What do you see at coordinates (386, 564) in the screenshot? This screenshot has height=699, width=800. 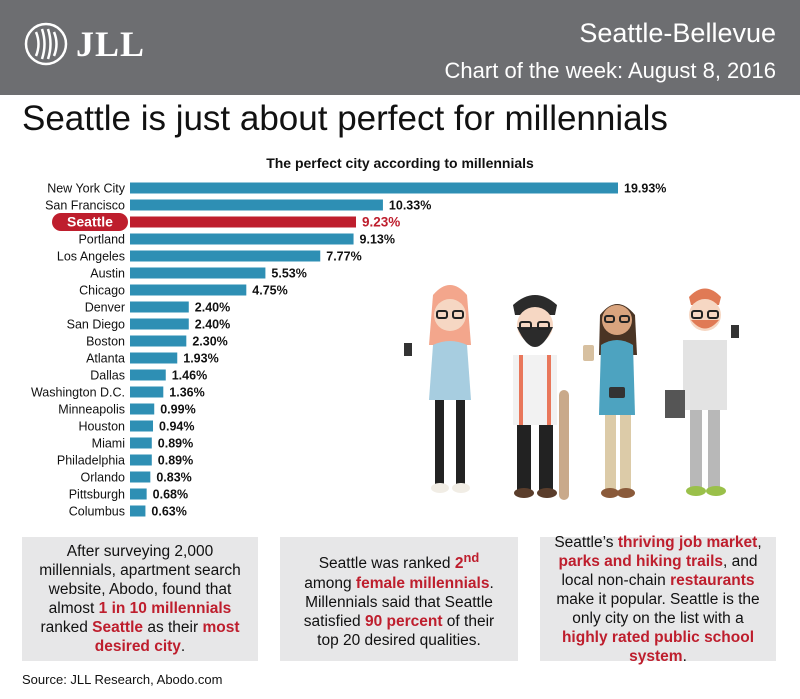 I see `card-text-segment: Seattle was ranked` at bounding box center [386, 564].